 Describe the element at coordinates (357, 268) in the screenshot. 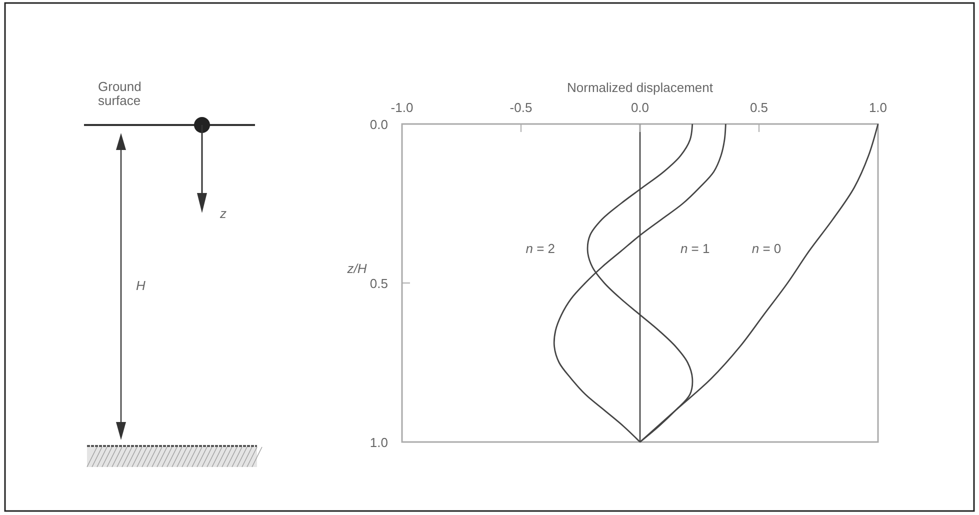

I see `y-axis-title: z/H` at that location.